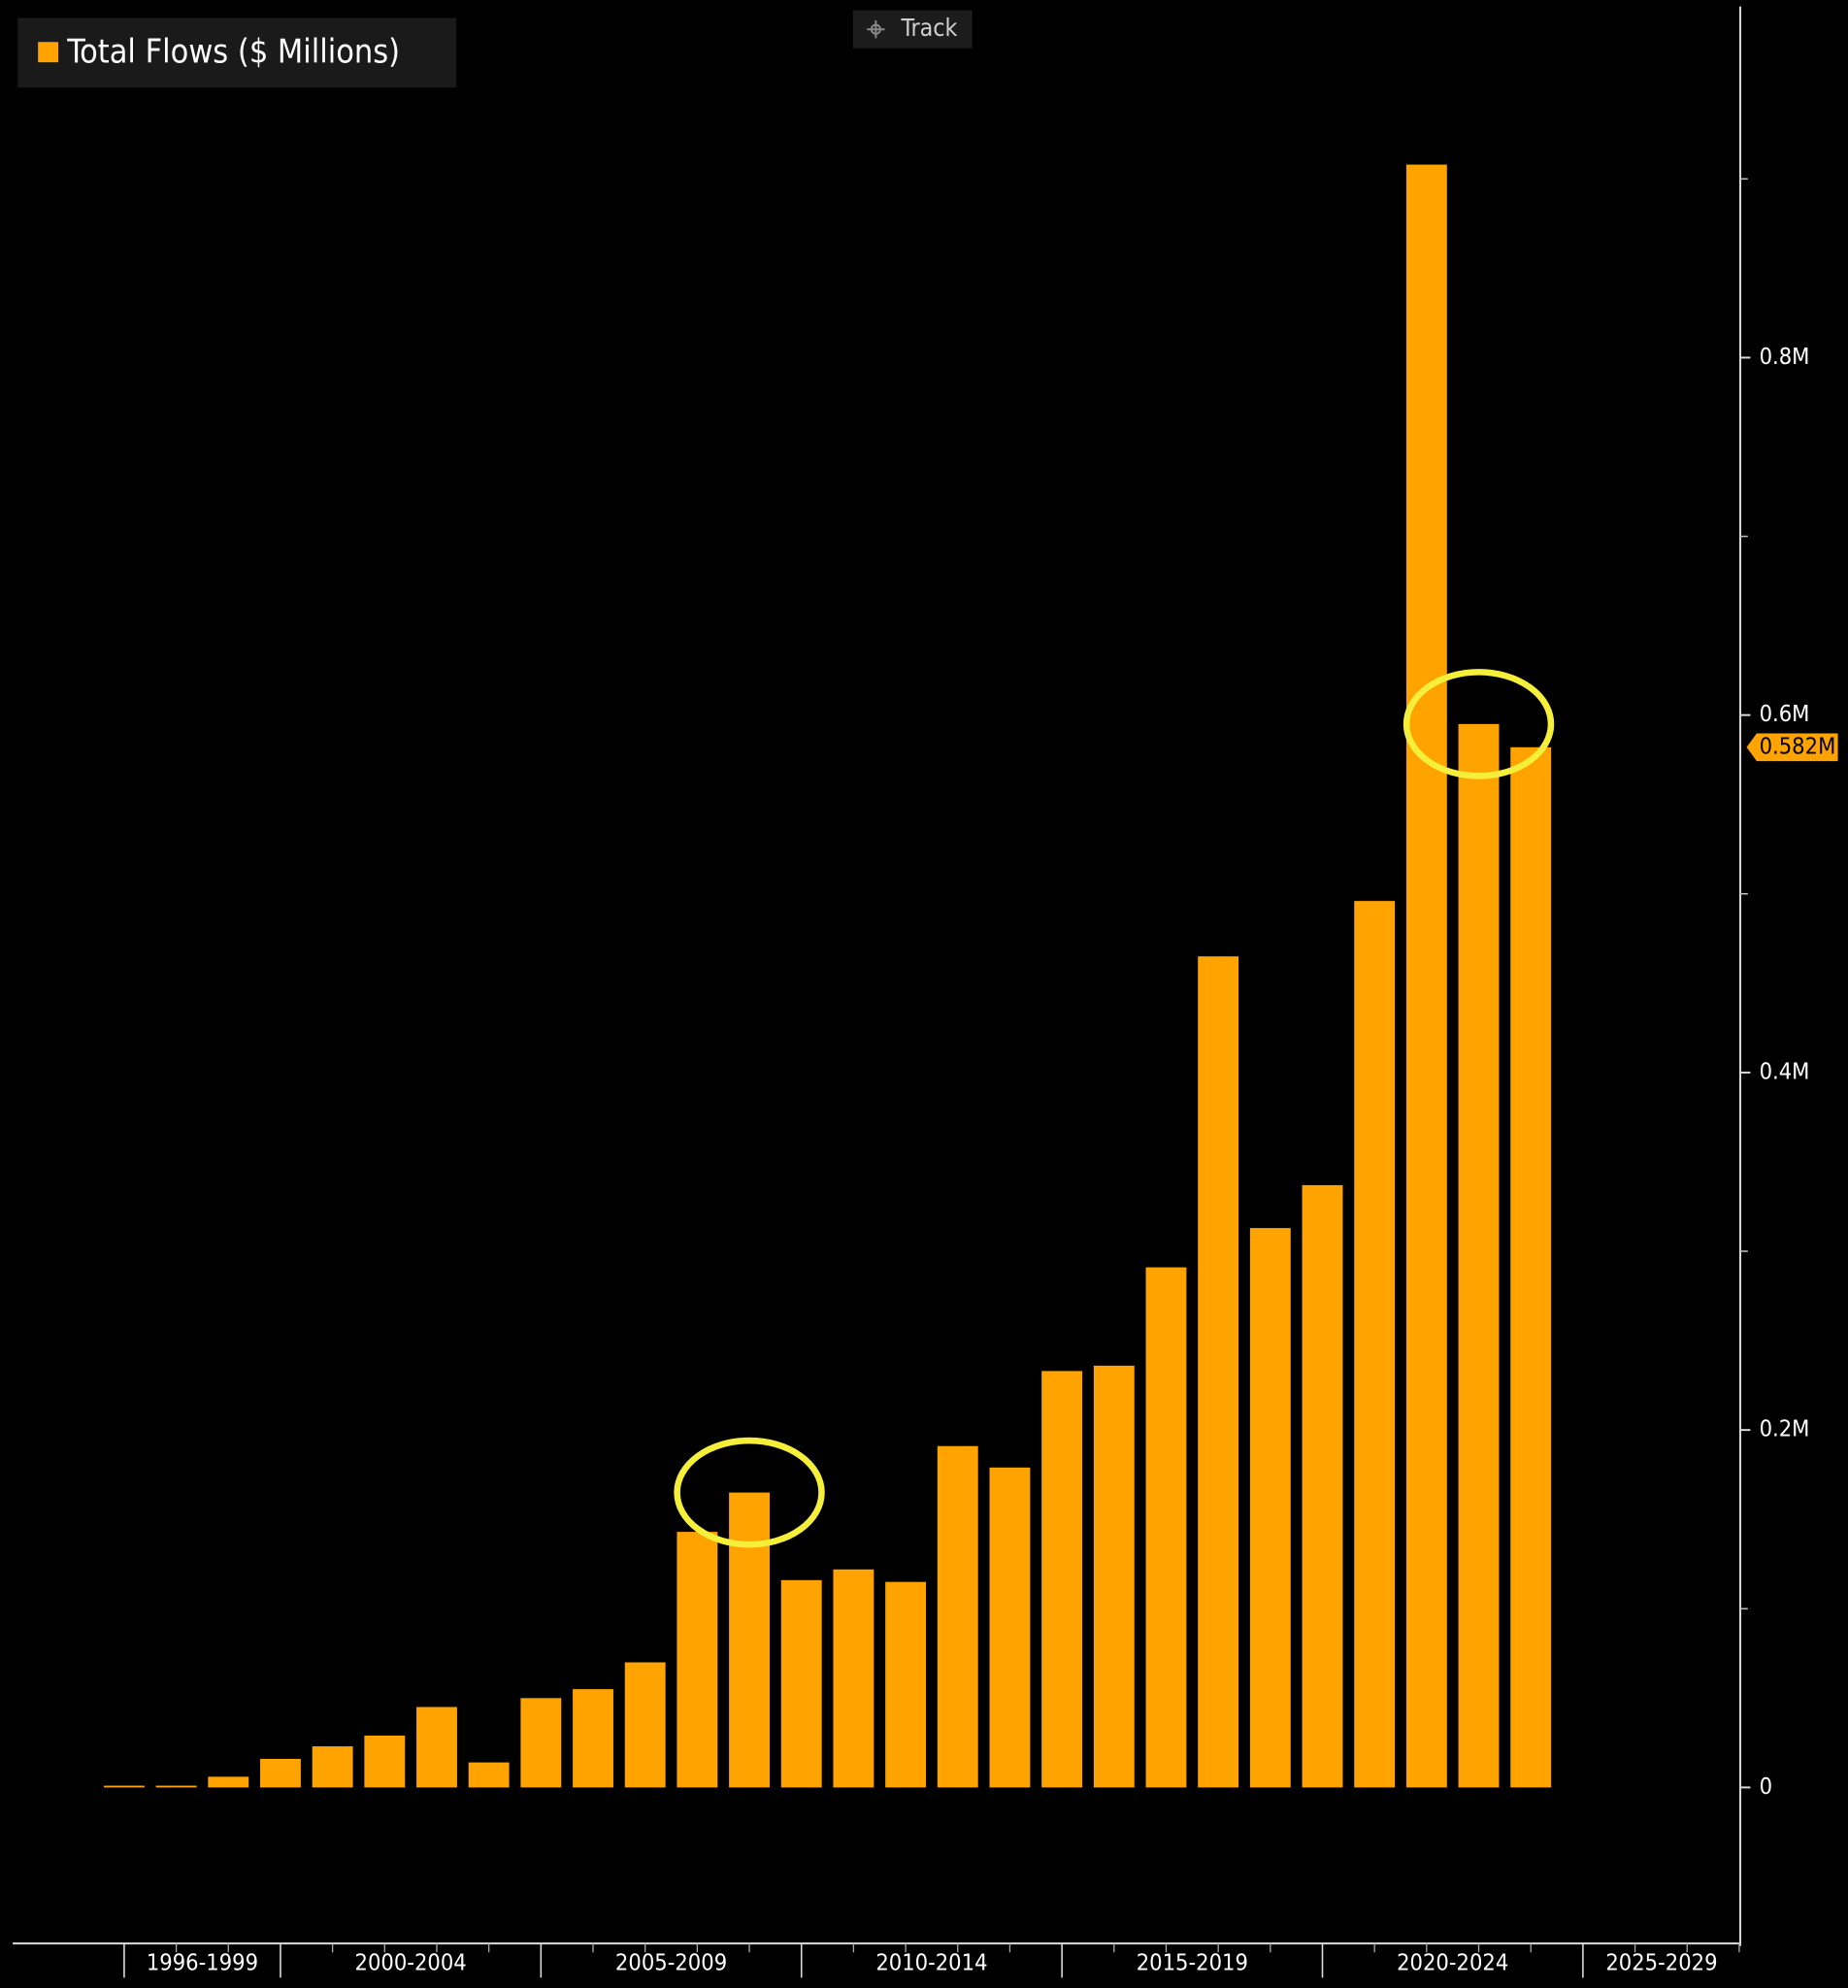 The height and width of the screenshot is (1988, 1848). I want to click on x-band-label: 1996-1999, so click(202, 1962).